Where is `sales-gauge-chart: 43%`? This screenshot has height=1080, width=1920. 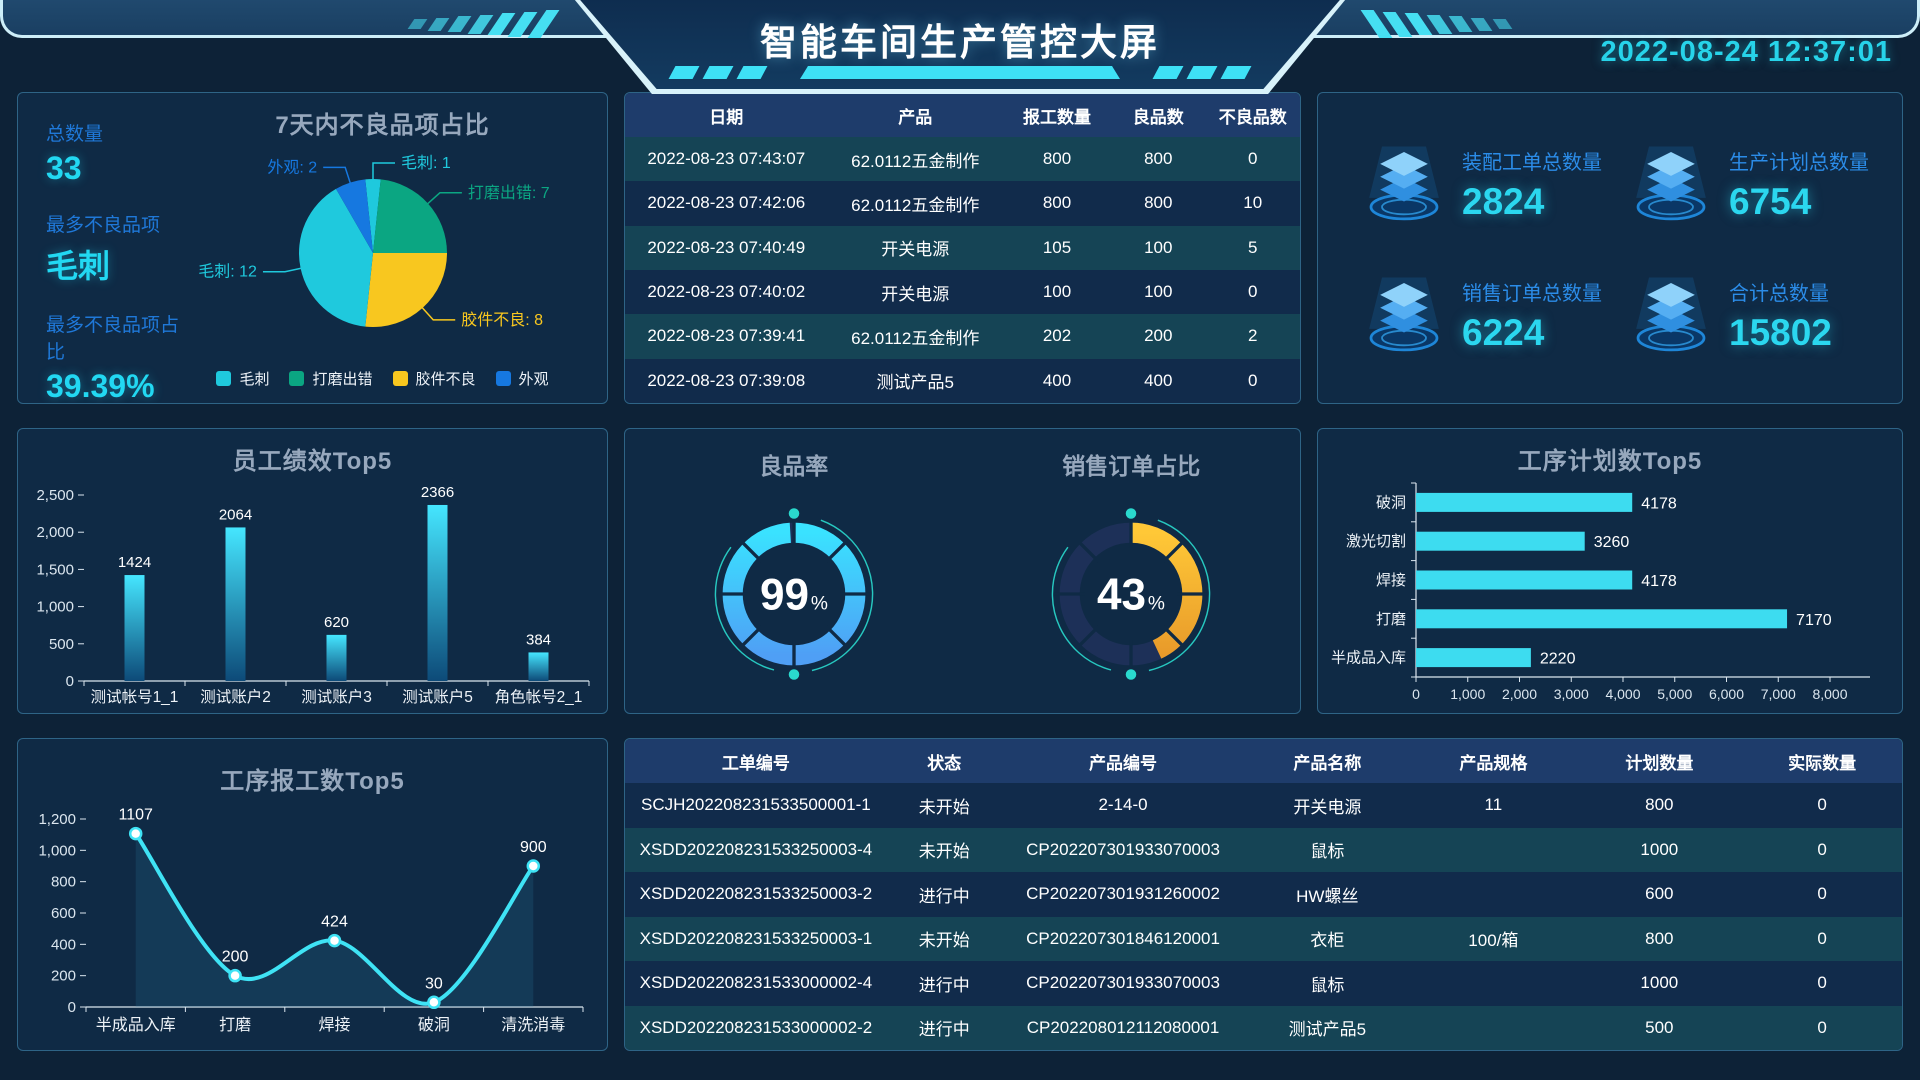 sales-gauge-chart: 43% is located at coordinates (1131, 594).